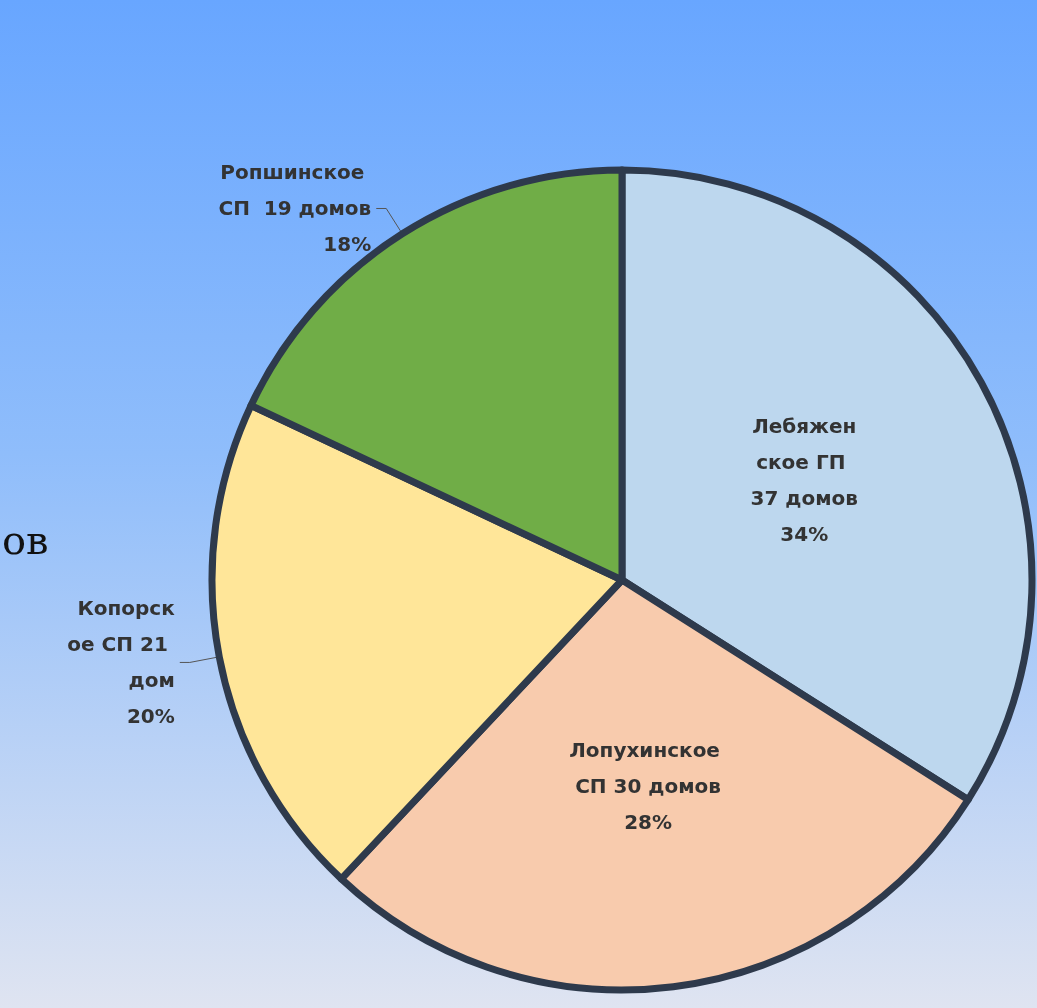 The image size is (1037, 1008). What do you see at coordinates (121, 644) in the screenshot?
I see `slice-label: Копорское СП 21 дом` at bounding box center [121, 644].